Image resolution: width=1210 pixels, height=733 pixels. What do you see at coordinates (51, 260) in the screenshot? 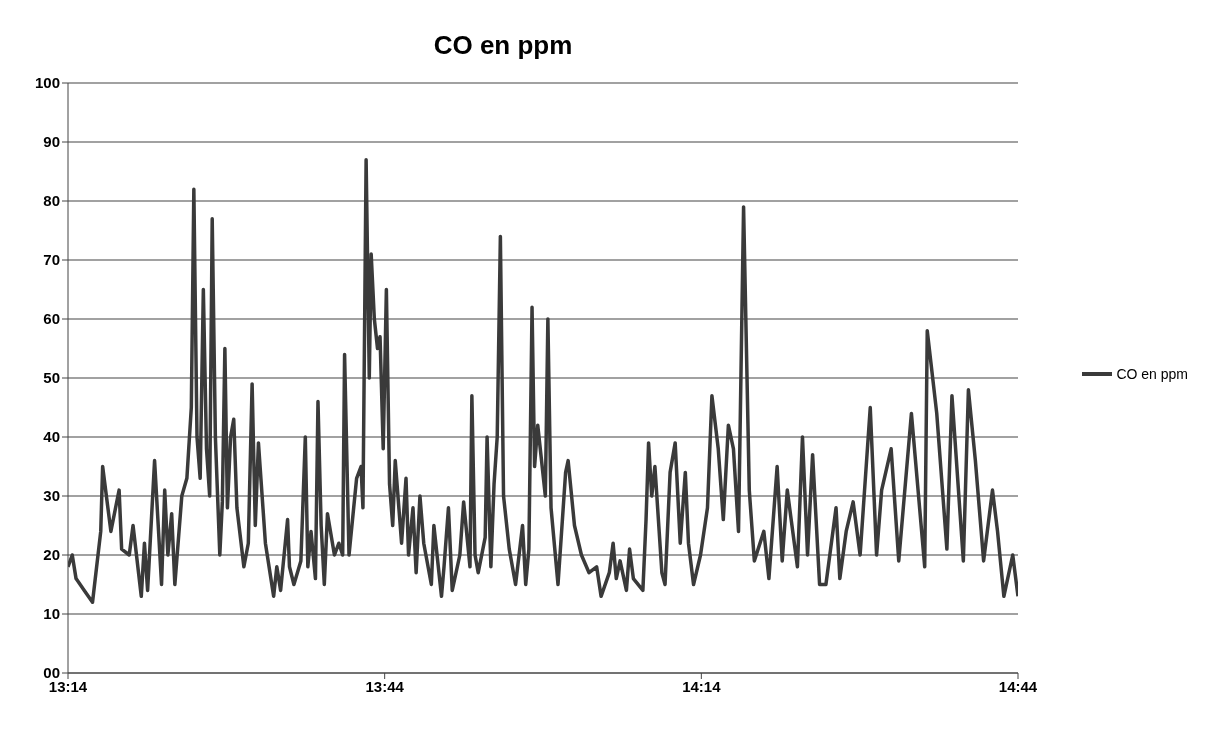
I see `y-tick-label: 70` at bounding box center [51, 260].